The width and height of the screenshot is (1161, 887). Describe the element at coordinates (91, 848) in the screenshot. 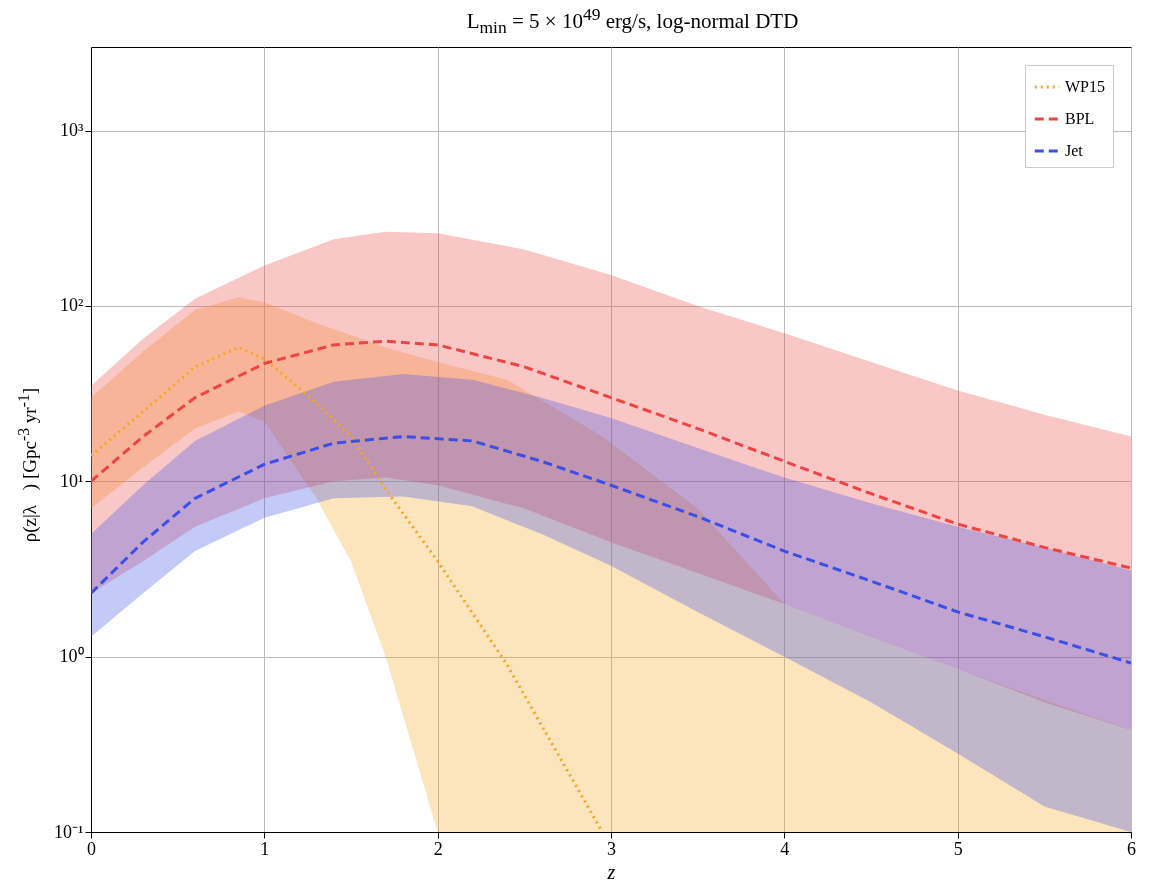

I see `x-tick-label: 0` at that location.